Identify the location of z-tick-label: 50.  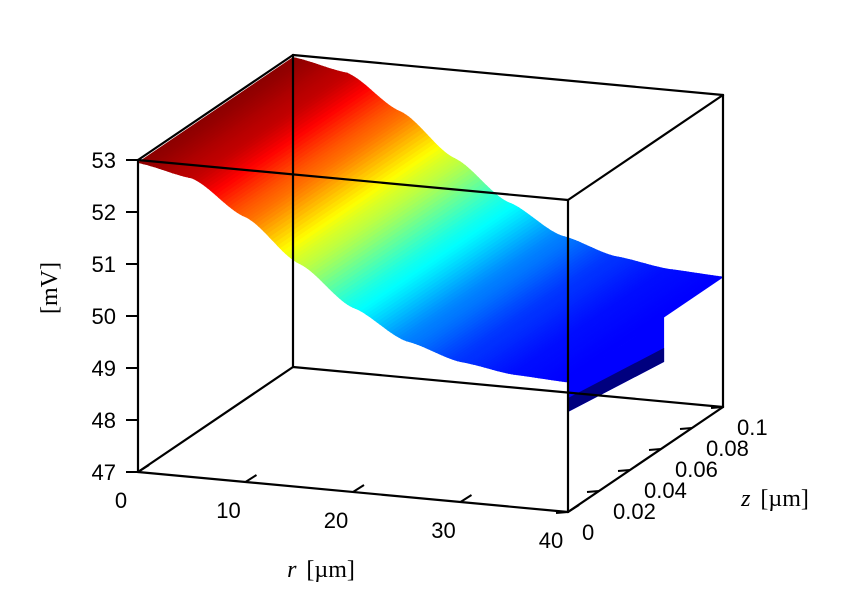
(104, 316).